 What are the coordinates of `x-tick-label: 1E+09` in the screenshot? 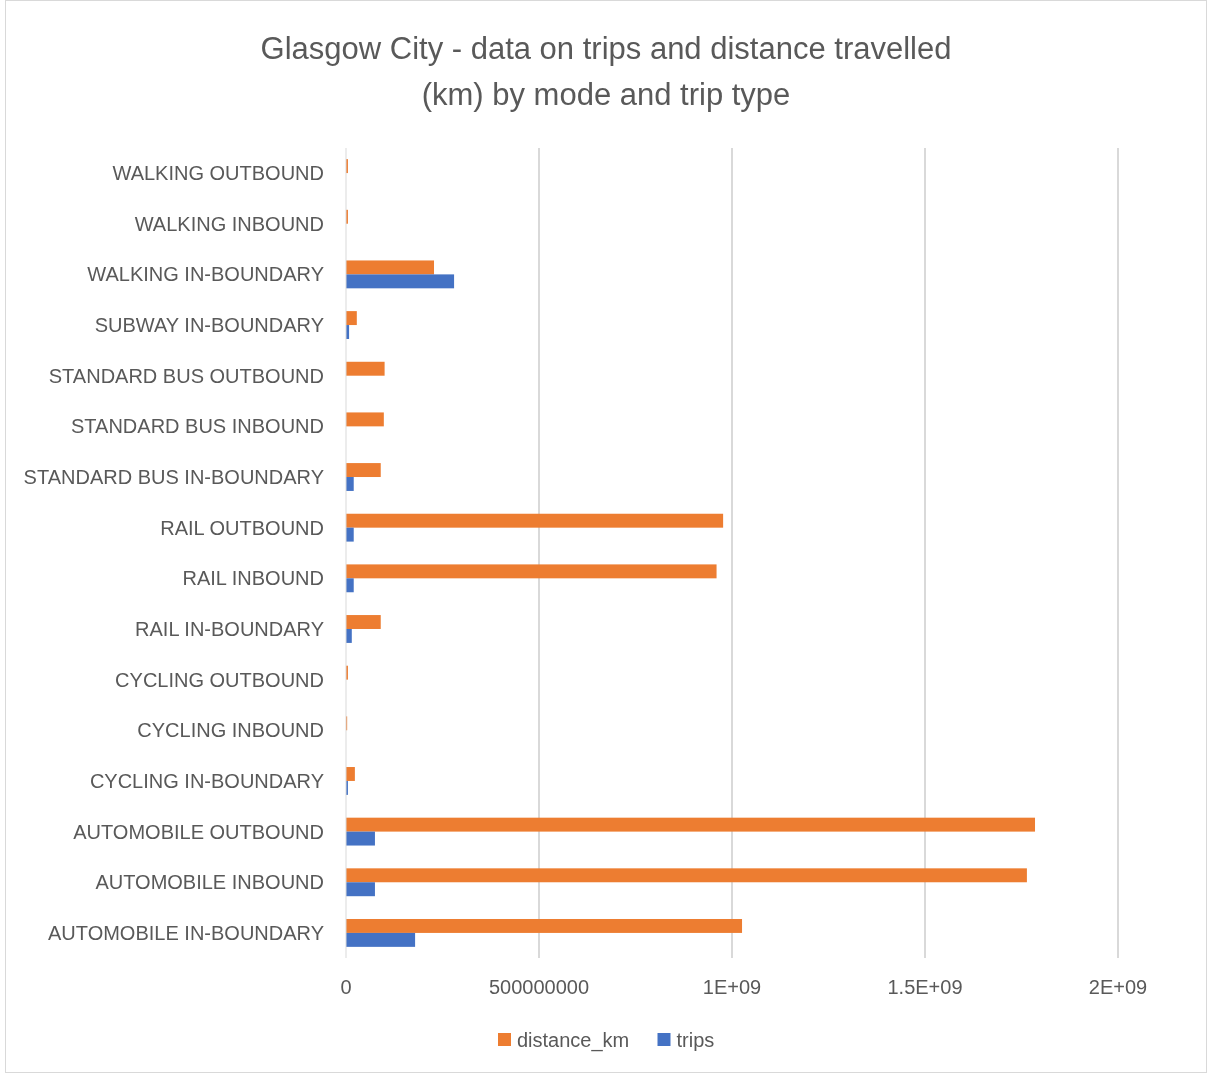 It's located at (732, 987).